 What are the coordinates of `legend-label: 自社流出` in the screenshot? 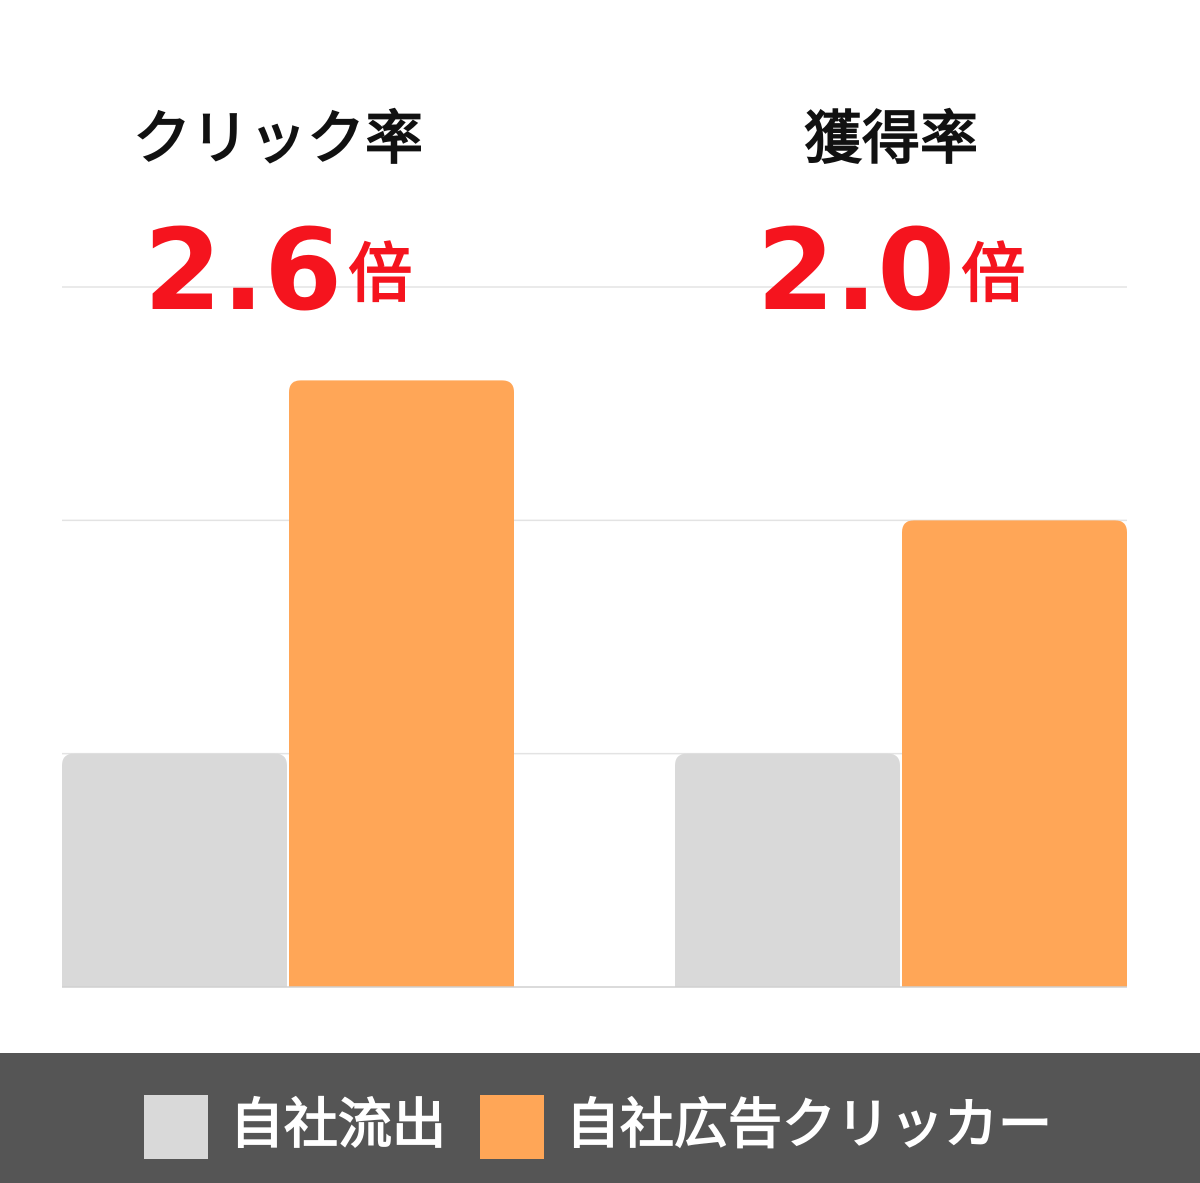 It's located at (338, 1124).